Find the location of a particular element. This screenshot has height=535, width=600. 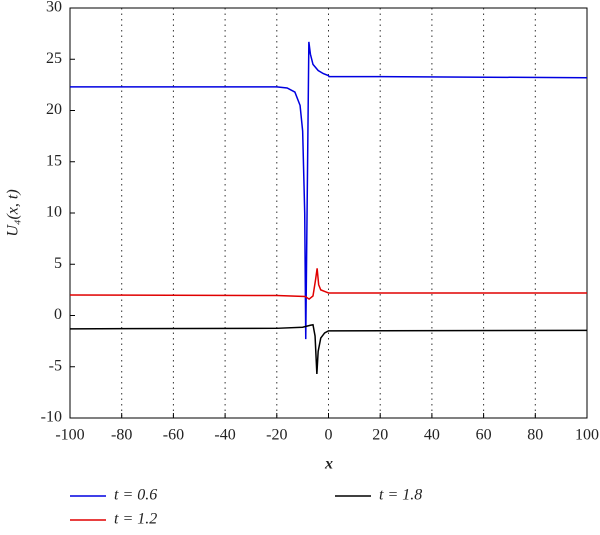

y-tick-label: 20 is located at coordinates (54, 109).